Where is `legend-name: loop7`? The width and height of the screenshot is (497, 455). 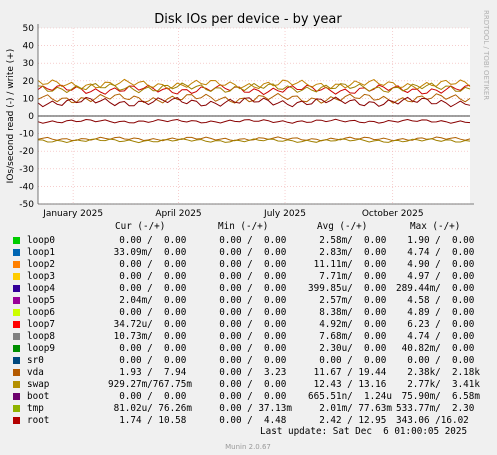 legend-name: loop7 is located at coordinates (41, 324).